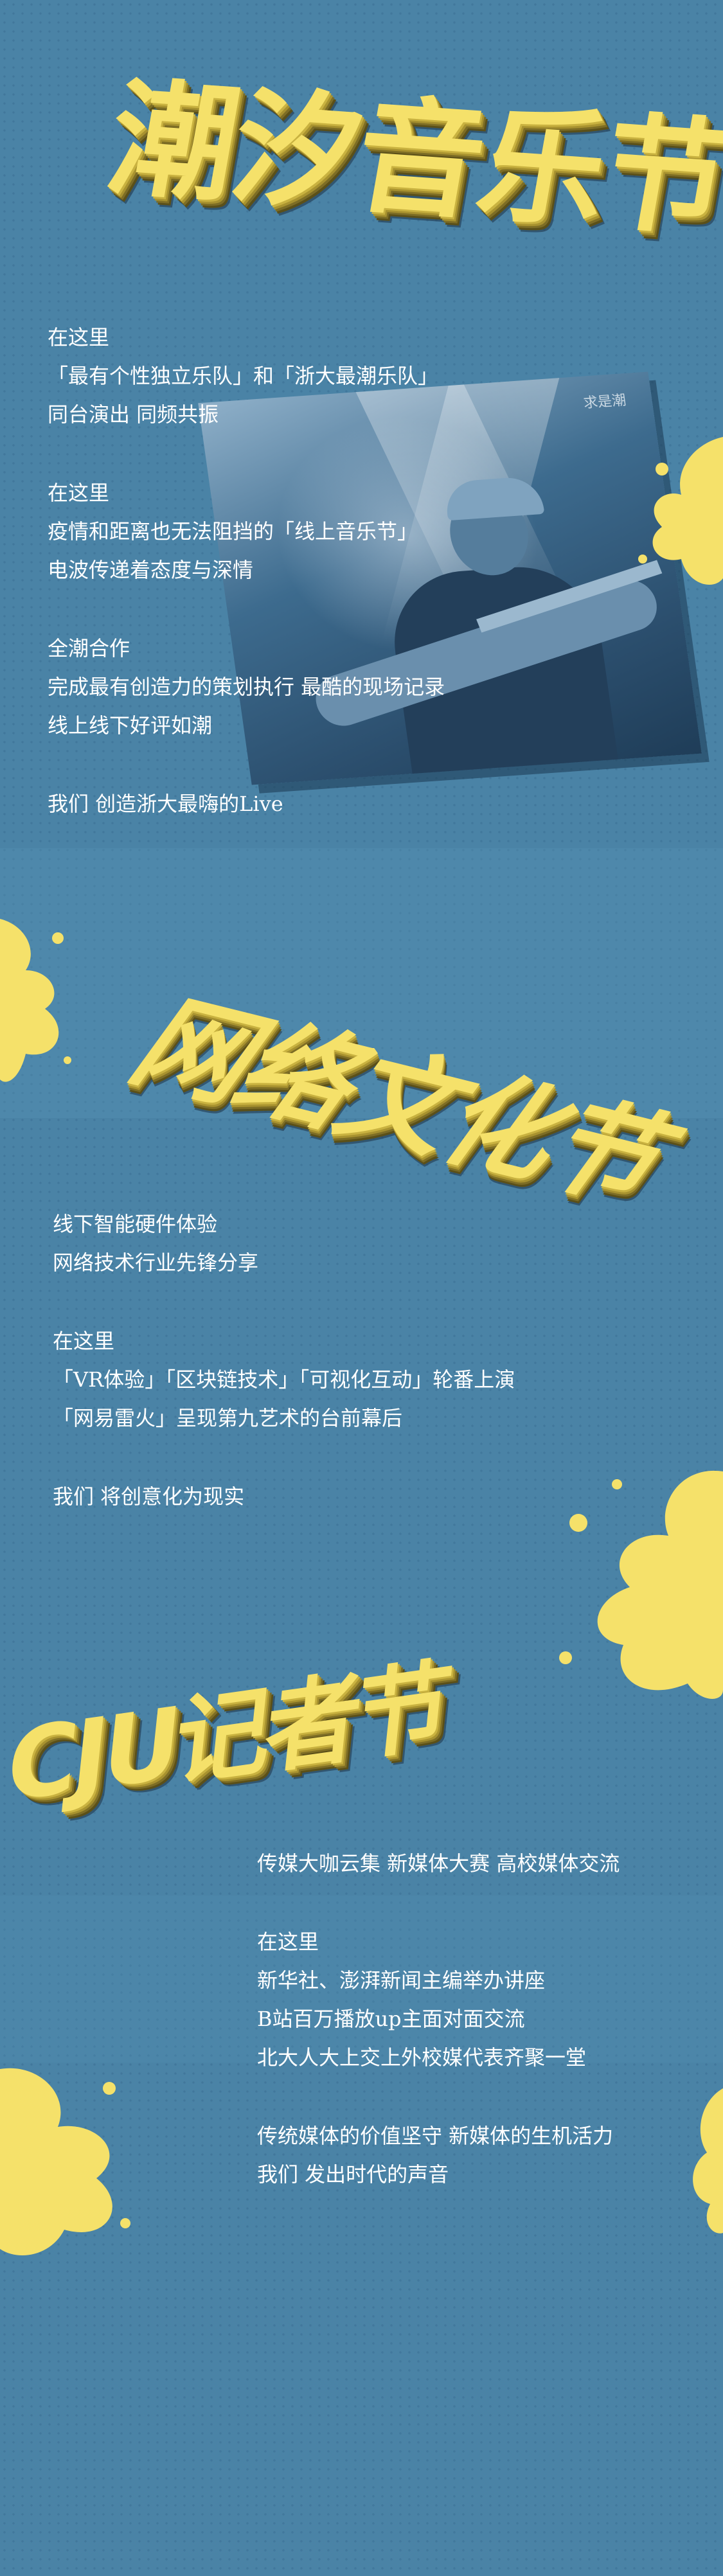  I want to click on copy-line: 疫情和距离也无法阻挡的「线上音乐节」, so click(233, 532).